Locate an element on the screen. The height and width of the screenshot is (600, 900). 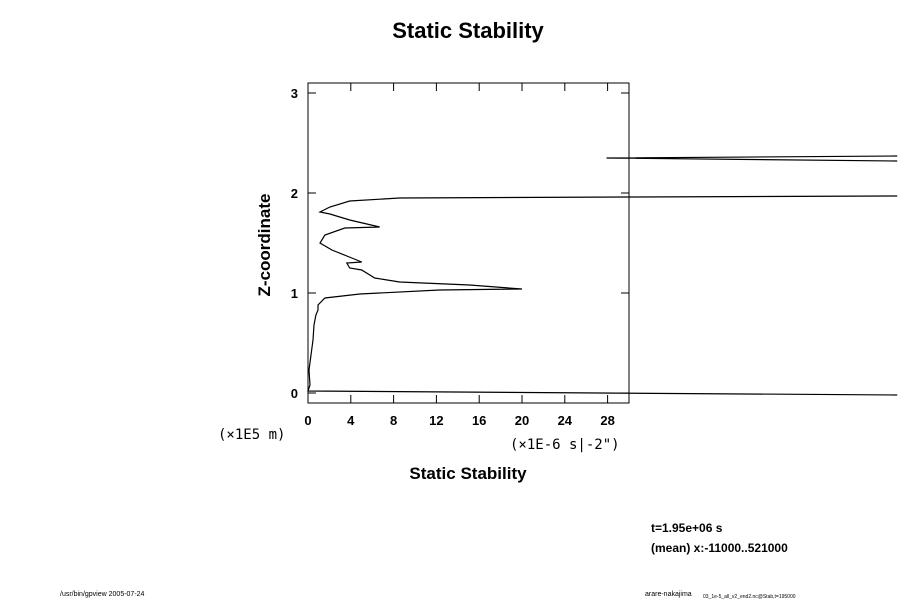
x-tick-label: 8 is located at coordinates (393, 420).